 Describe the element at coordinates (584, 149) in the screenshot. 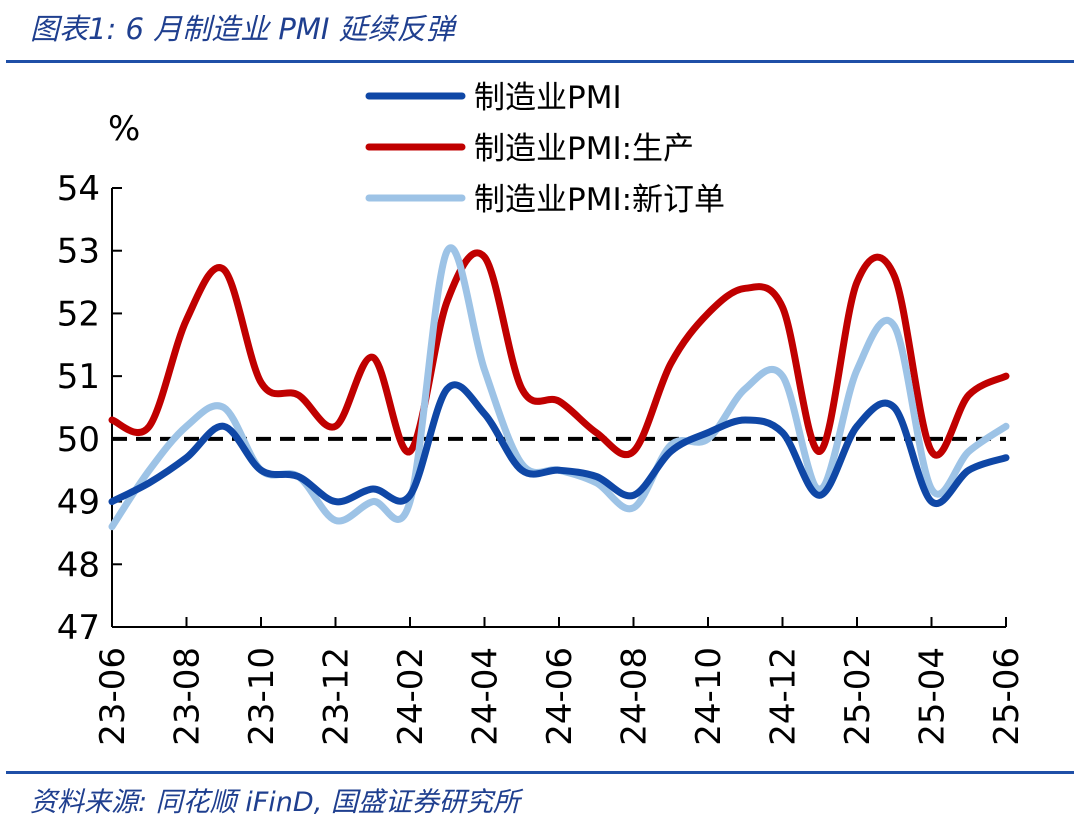

I see `legend-label-1: 制造业PMI:生产` at that location.